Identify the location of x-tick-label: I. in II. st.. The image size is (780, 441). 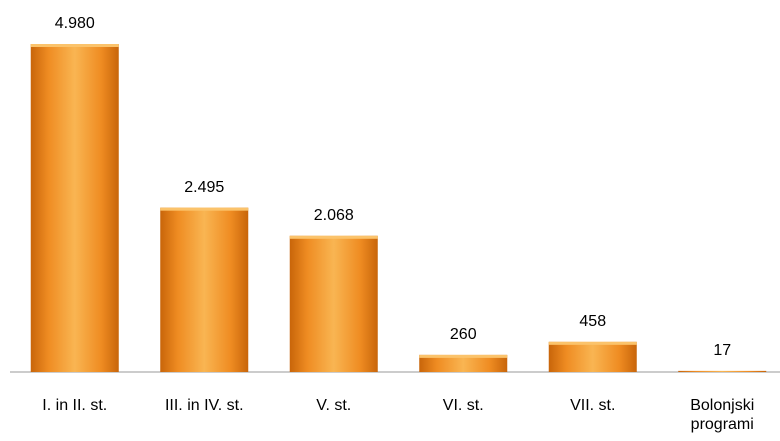
(75, 405).